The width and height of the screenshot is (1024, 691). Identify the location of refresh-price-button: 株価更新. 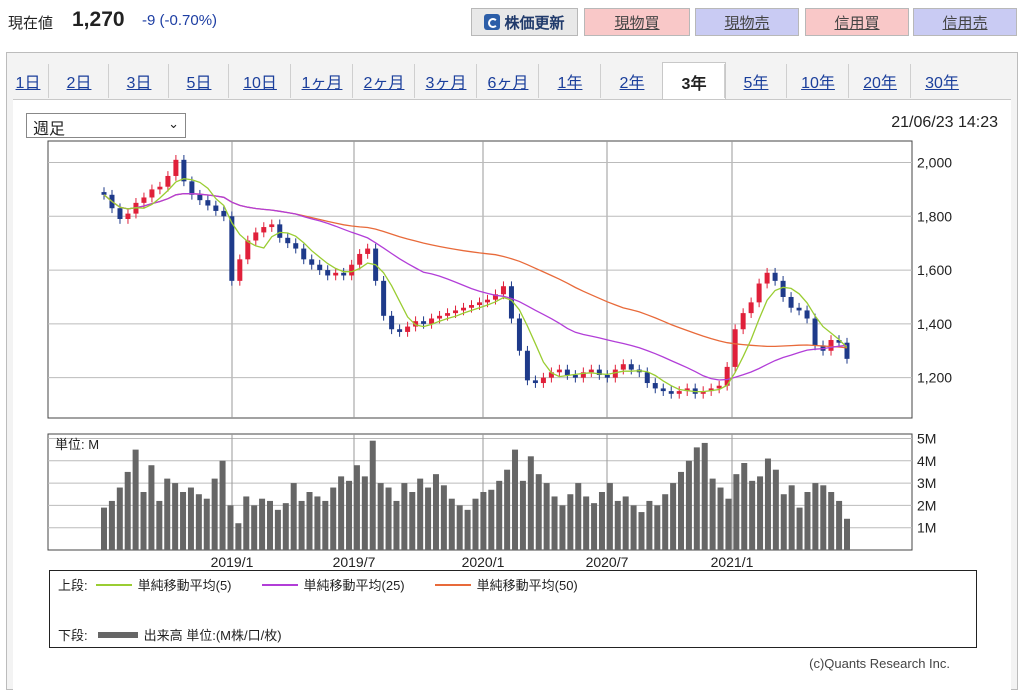
(524, 22).